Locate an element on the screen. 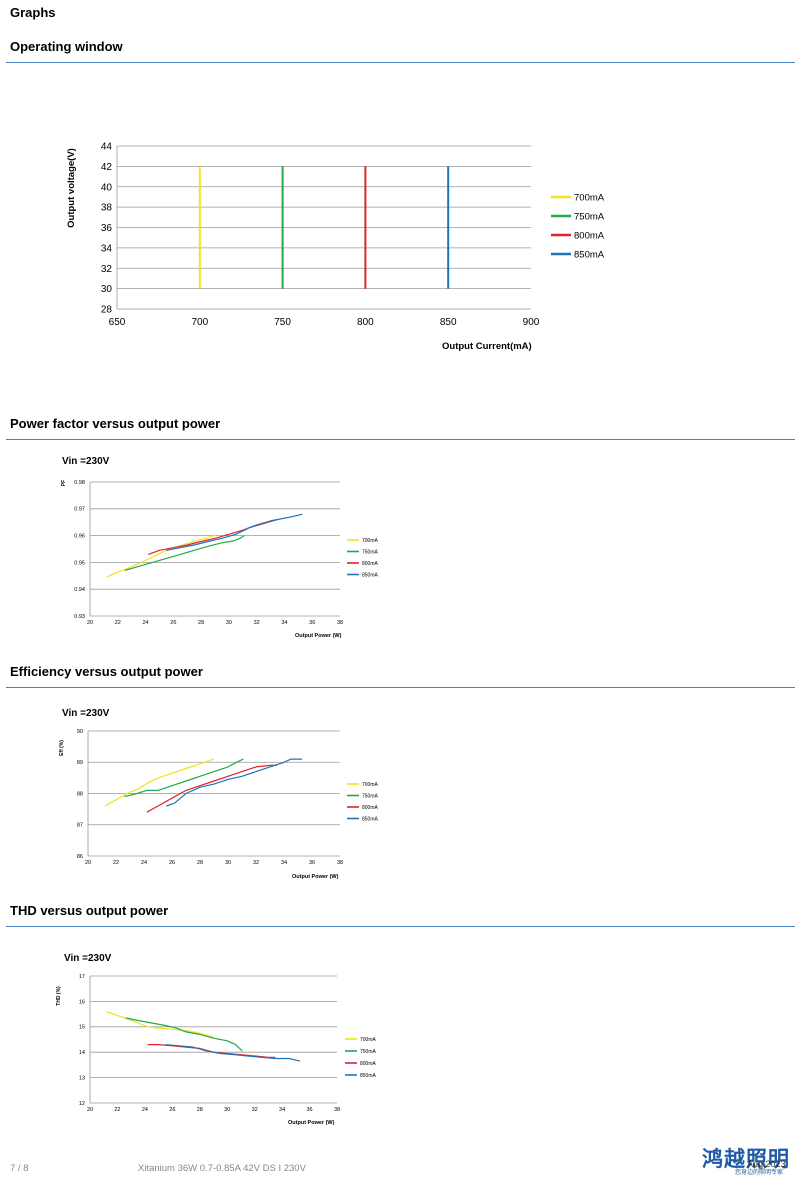 The height and width of the screenshot is (1177, 800). y-tick-label: 30 is located at coordinates (107, 289).